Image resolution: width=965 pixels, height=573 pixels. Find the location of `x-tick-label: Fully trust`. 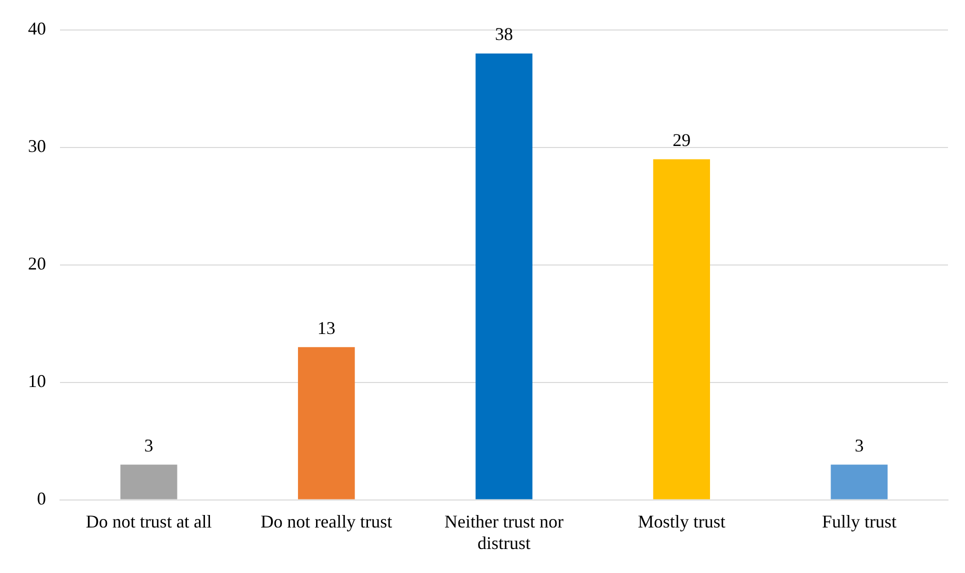

x-tick-label: Fully trust is located at coordinates (859, 521).